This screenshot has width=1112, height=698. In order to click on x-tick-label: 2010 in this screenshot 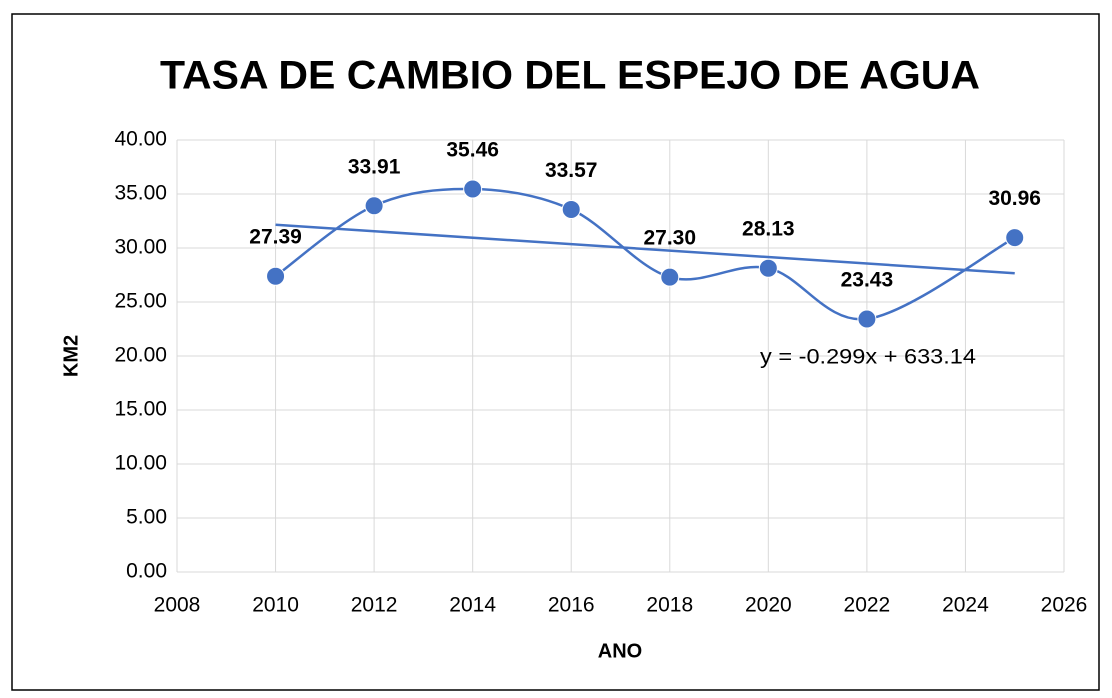, I will do `click(275, 605)`.